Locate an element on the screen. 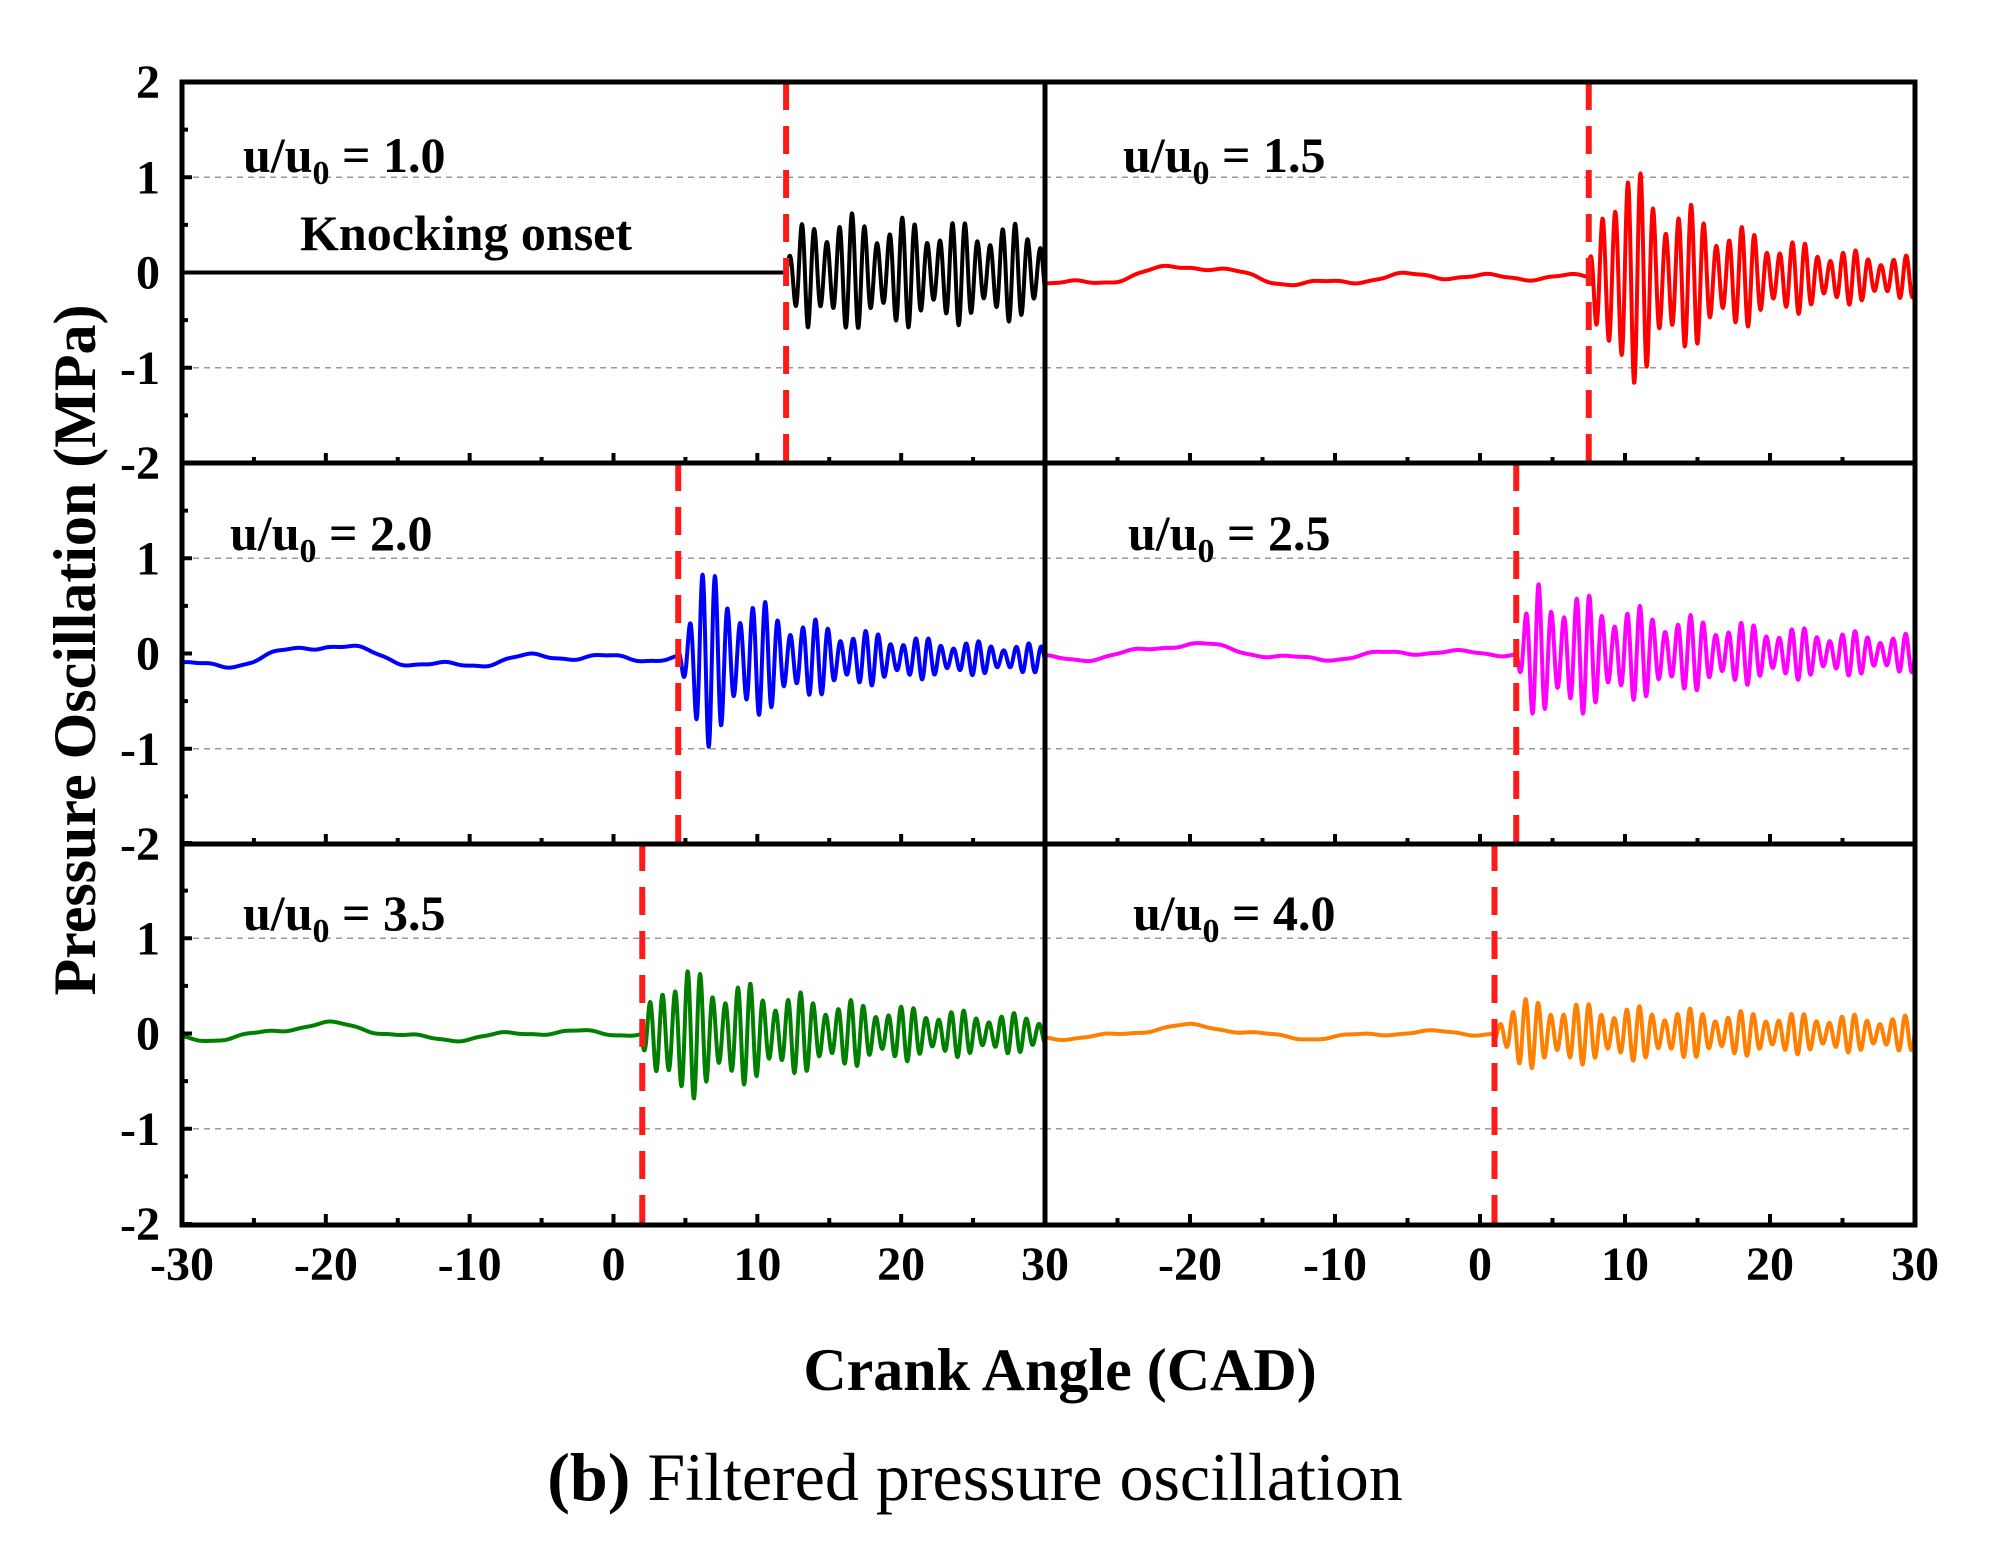 This screenshot has width=1989, height=1545. panel-label-3: u/u0 = 2.0 is located at coordinates (331, 537).